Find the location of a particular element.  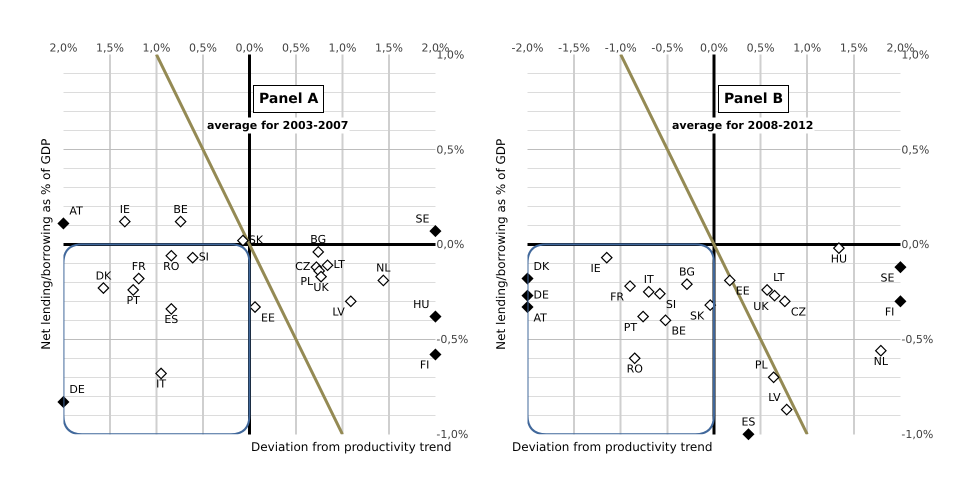

x-tick-label: -1,5% is located at coordinates (574, 47).